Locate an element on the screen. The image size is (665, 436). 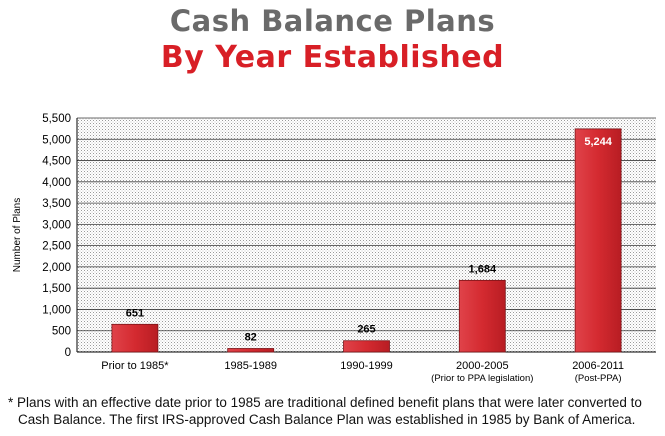
data-label: 265 is located at coordinates (366, 330).